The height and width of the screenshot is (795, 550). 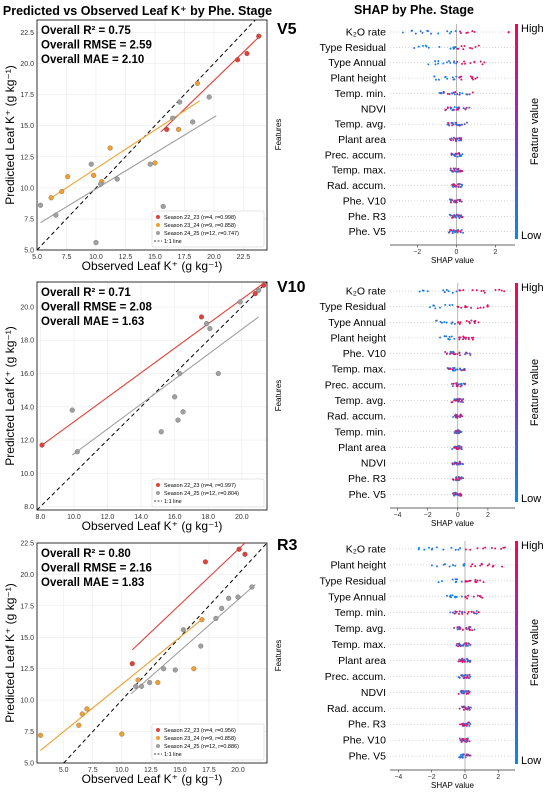 What do you see at coordinates (359, 370) in the screenshot?
I see `feature-label: Temp. max.` at bounding box center [359, 370].